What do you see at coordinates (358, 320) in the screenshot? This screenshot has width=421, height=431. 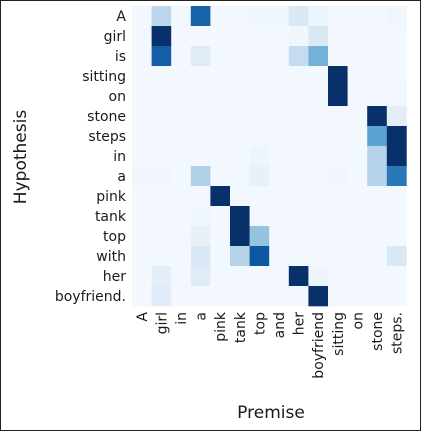 I see `x-tick-label: on` at bounding box center [358, 320].